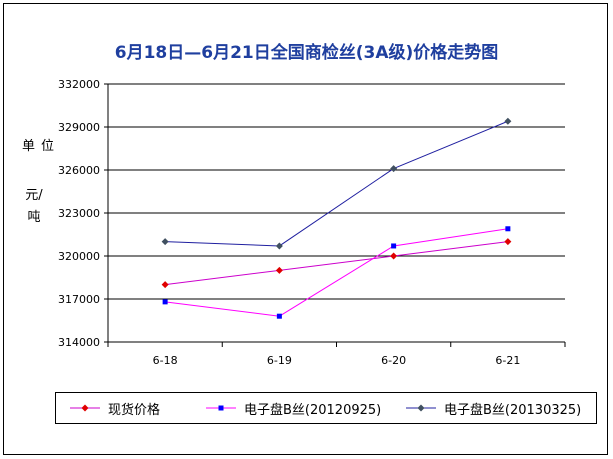 The image size is (613, 459). Describe the element at coordinates (79, 299) in the screenshot. I see `y-tick-label: 317000` at that location.